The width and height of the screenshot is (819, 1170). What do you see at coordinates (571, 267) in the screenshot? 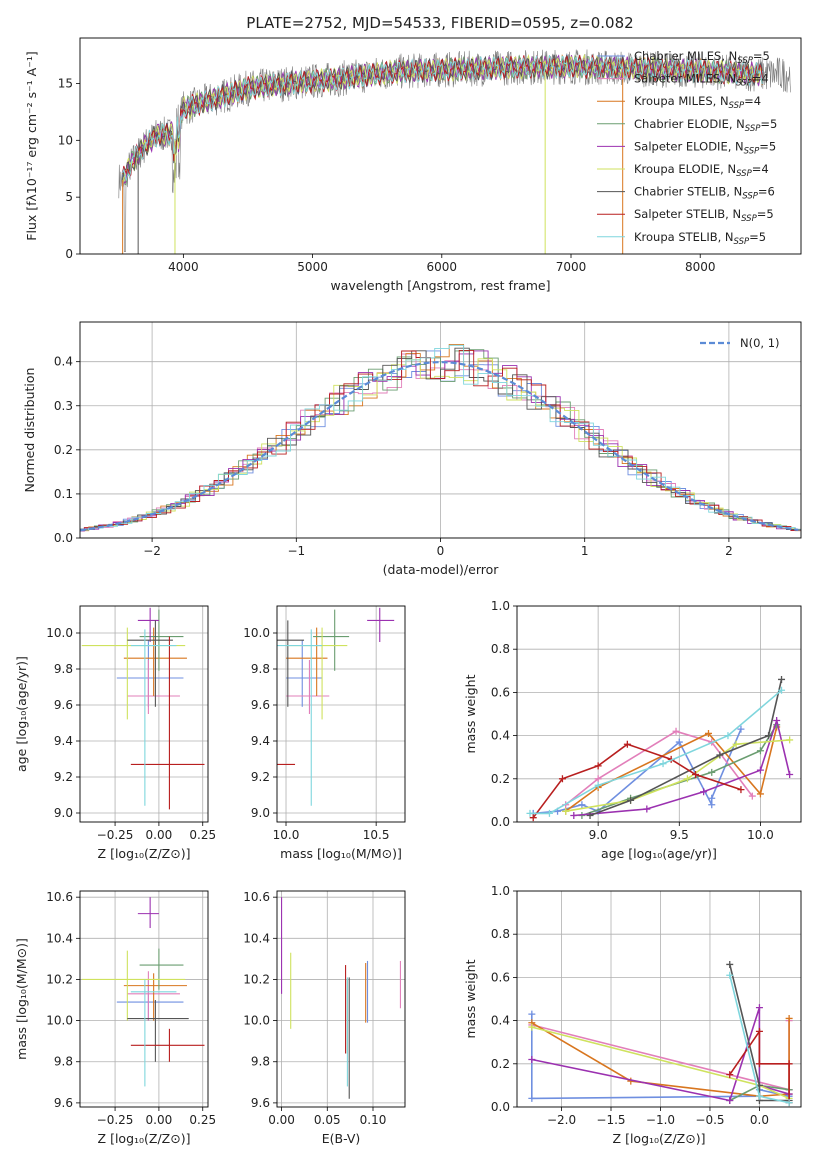
I see `x-tick-label: 7000` at bounding box center [571, 267].